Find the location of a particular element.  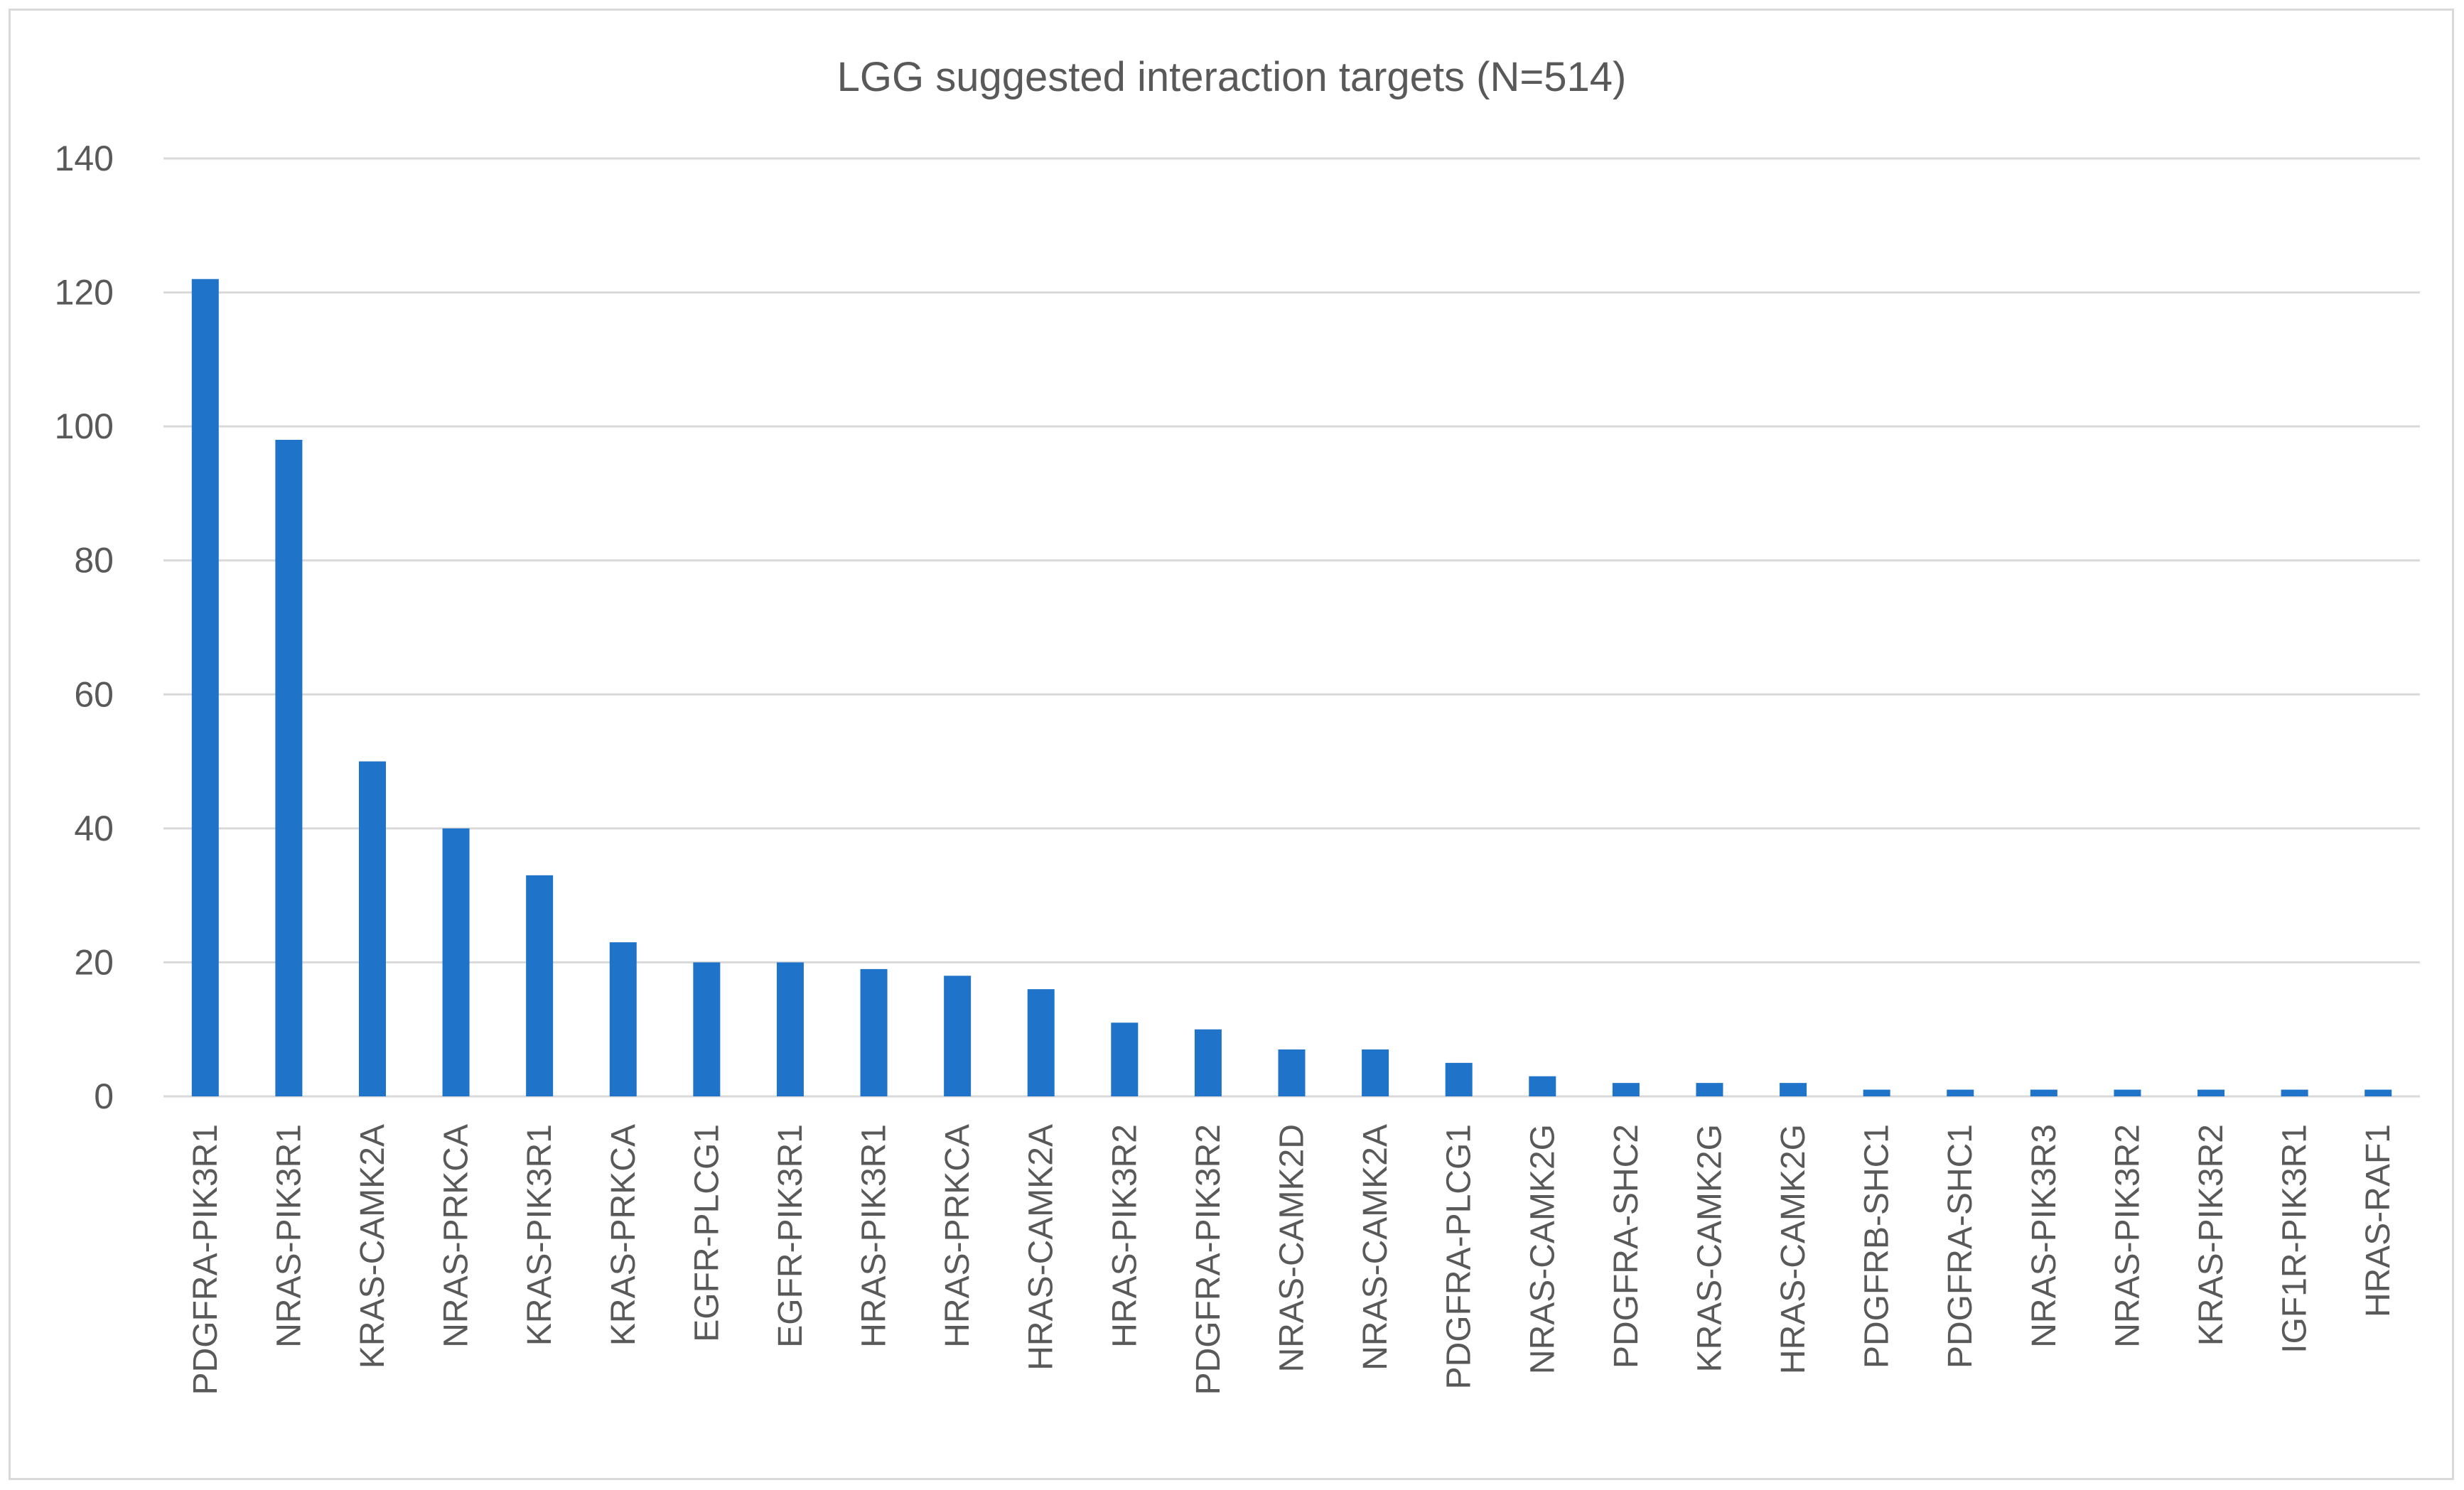

x-tick-label: PDGFRB-SHC1 is located at coordinates (1877, 1246).